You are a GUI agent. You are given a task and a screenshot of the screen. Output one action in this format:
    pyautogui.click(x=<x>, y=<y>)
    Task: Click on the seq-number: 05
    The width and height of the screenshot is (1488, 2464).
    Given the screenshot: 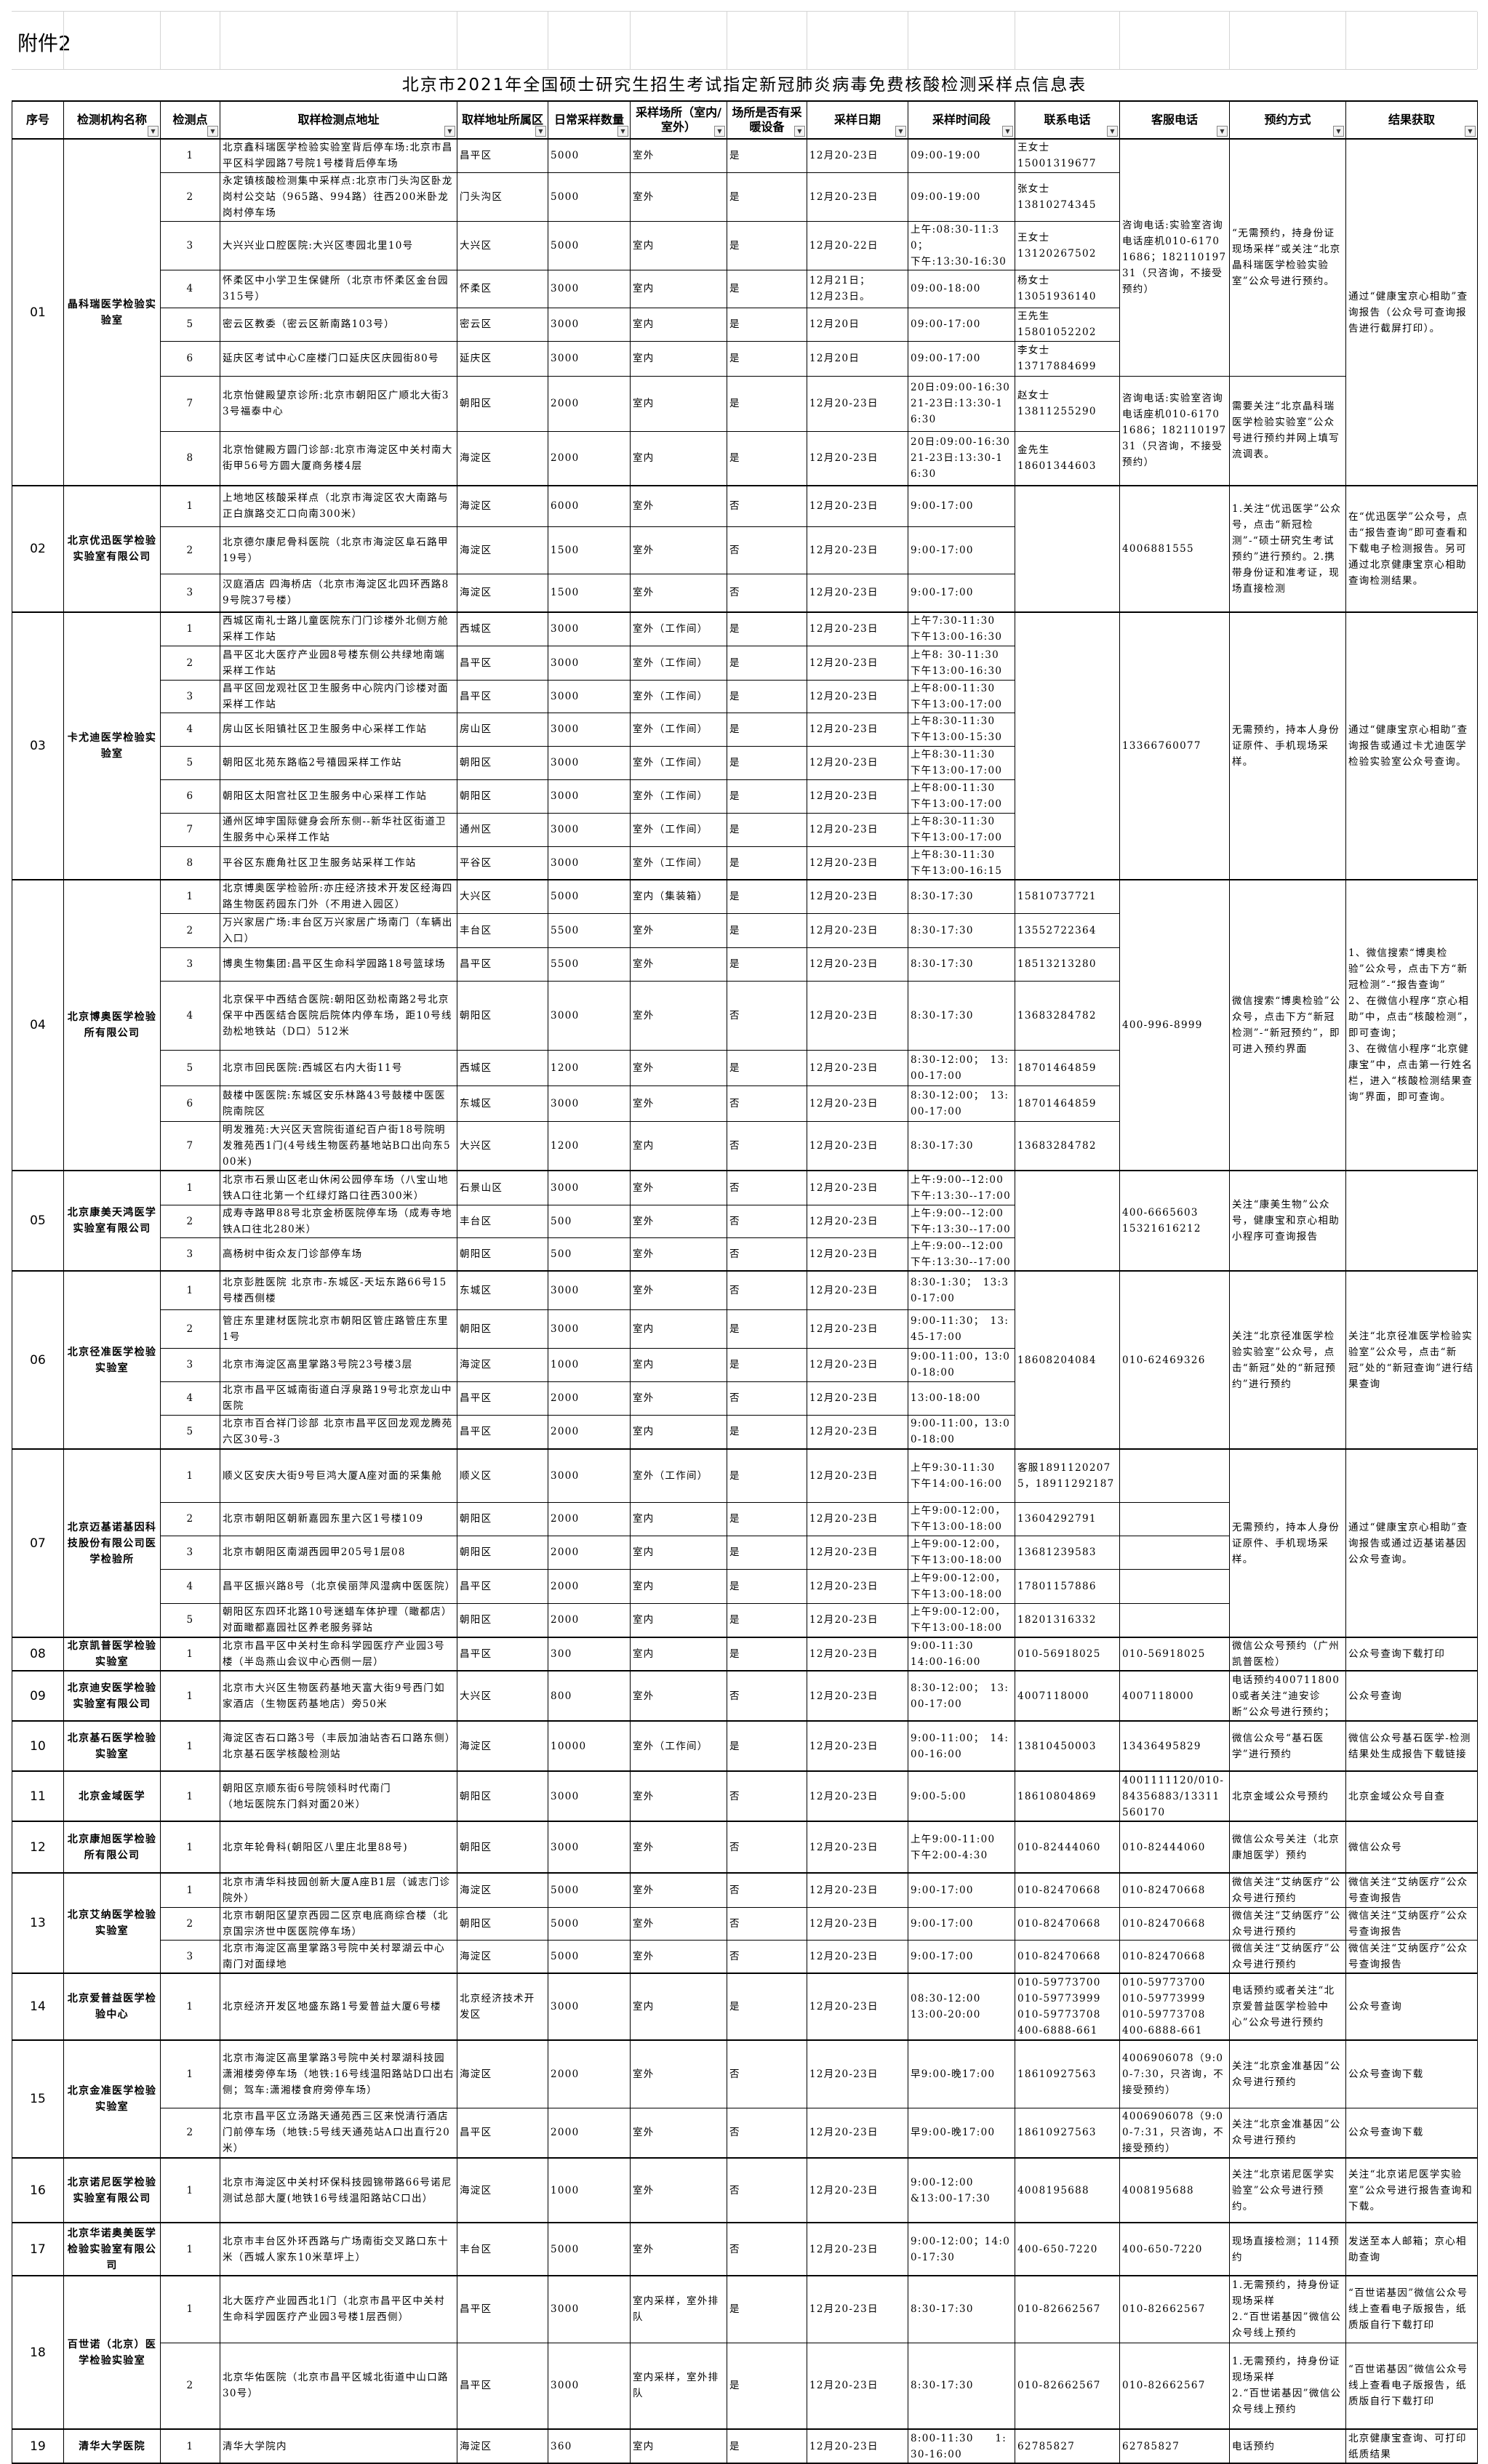 What is the action you would take?
    pyautogui.click(x=38, y=1221)
    